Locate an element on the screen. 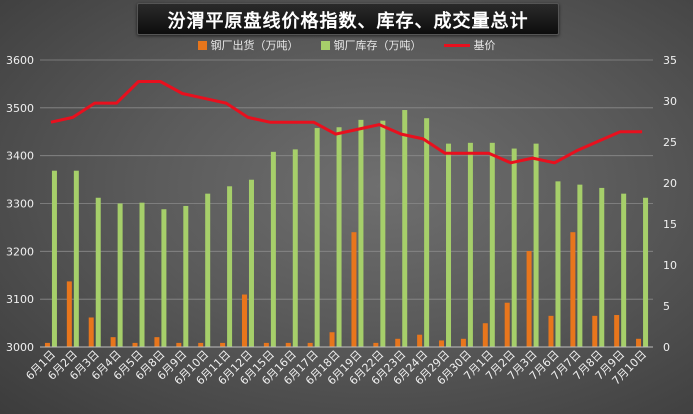  legend-swatch-inventory is located at coordinates (325, 45).